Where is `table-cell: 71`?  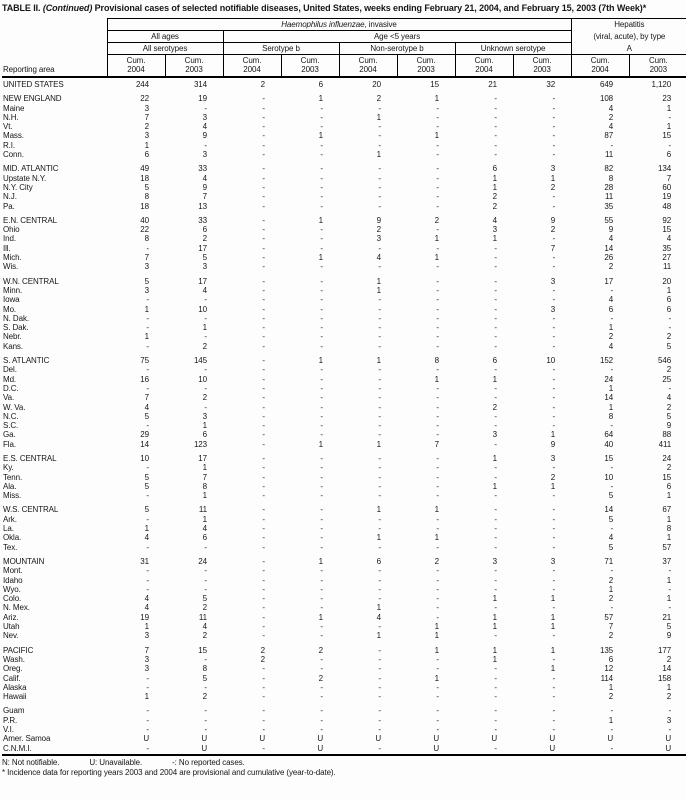 table-cell: 71 is located at coordinates (609, 561).